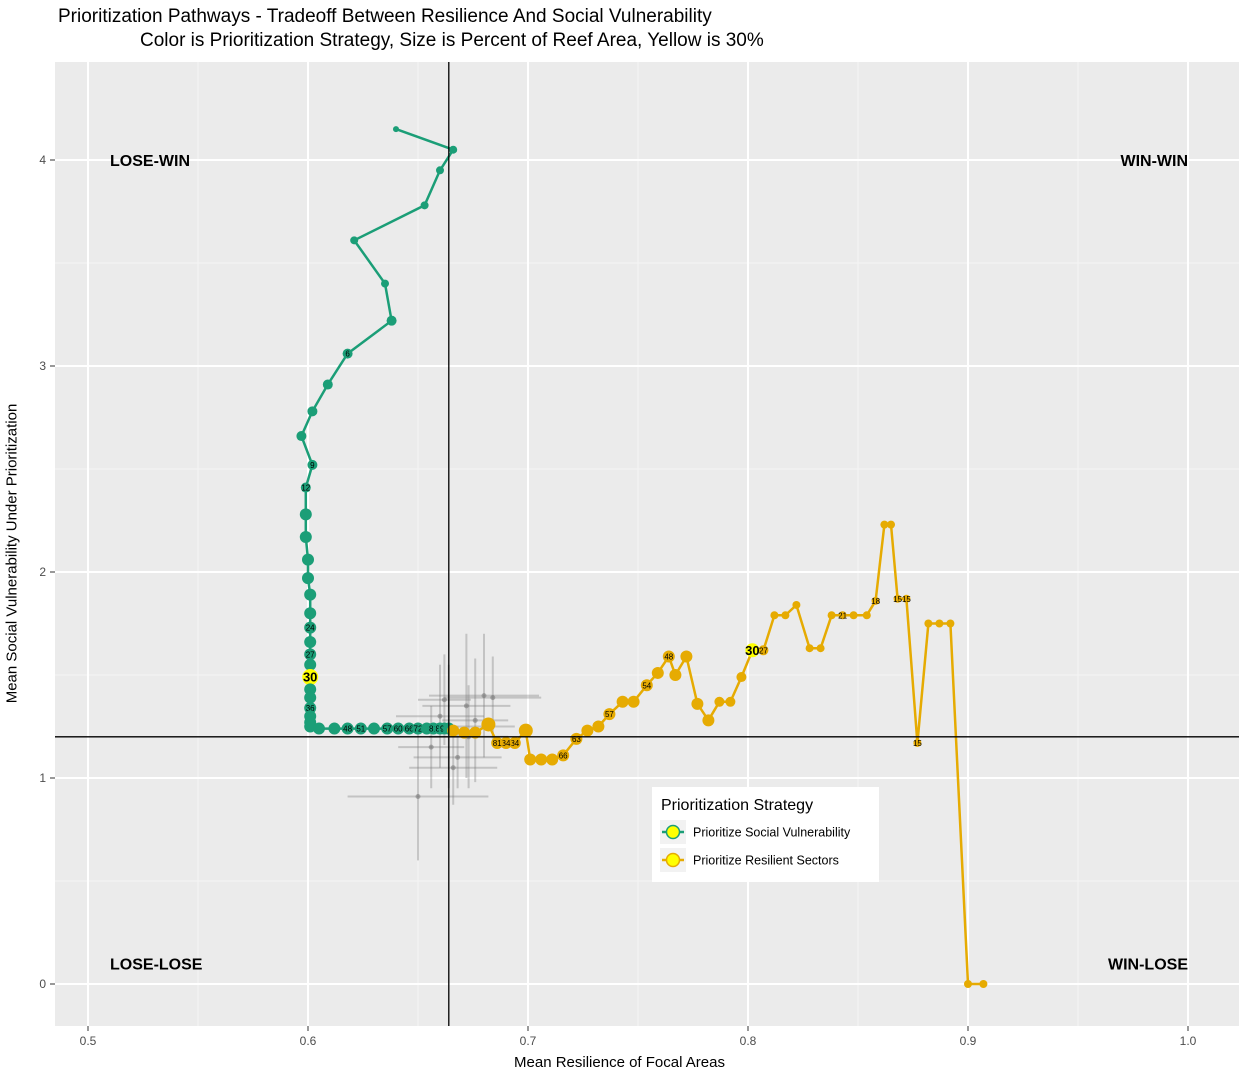 The width and height of the screenshot is (1239, 1072). Describe the element at coordinates (433, 729) in the screenshot. I see `data-label: 81` at that location.